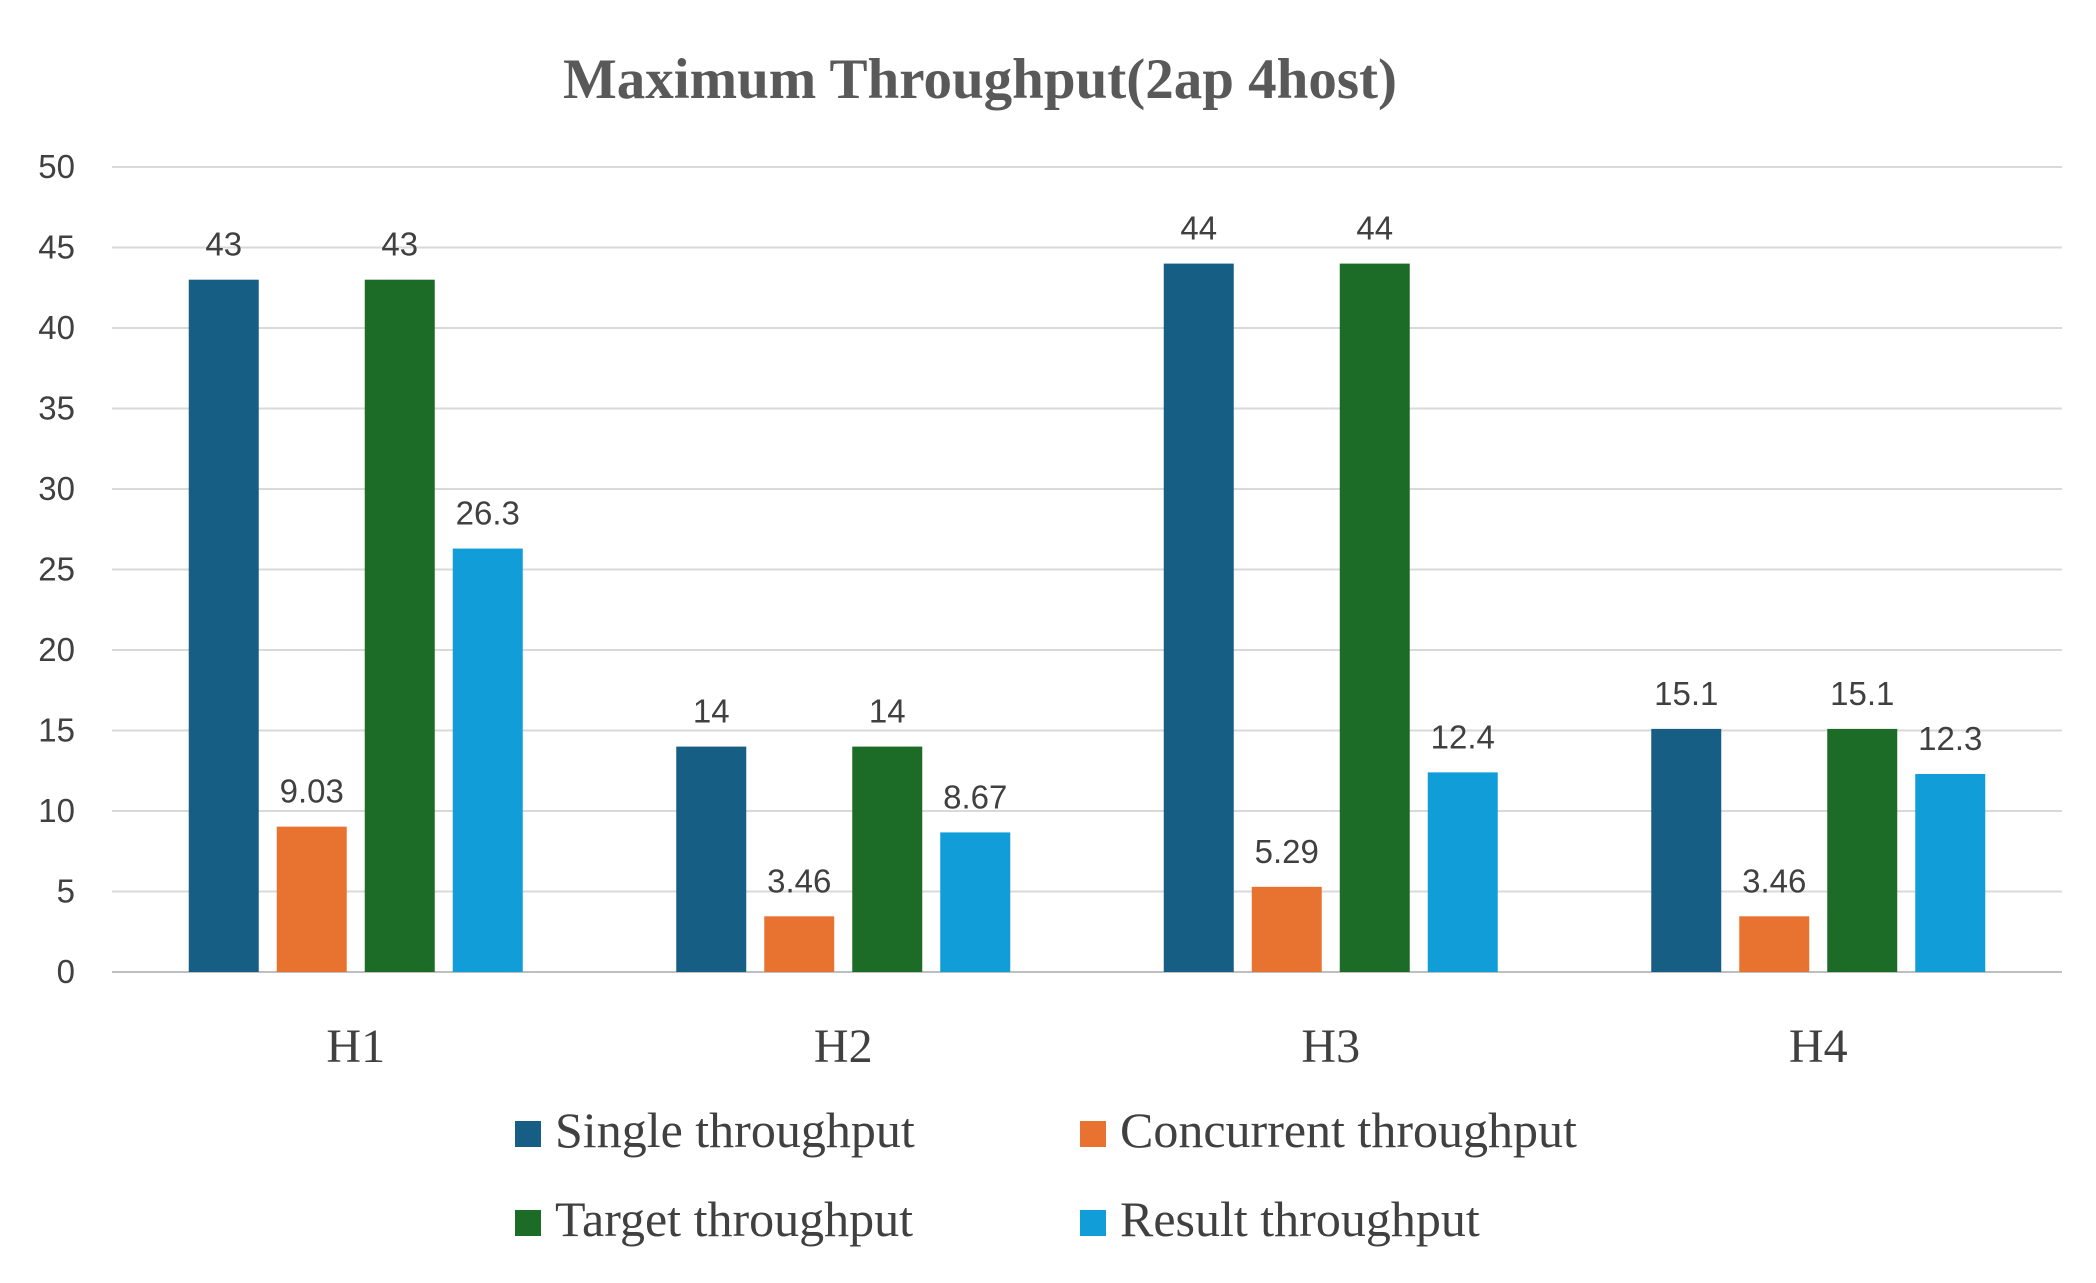 This screenshot has width=2096, height=1283. Describe the element at coordinates (1950, 738) in the screenshot. I see `data-label: 12.3` at that location.